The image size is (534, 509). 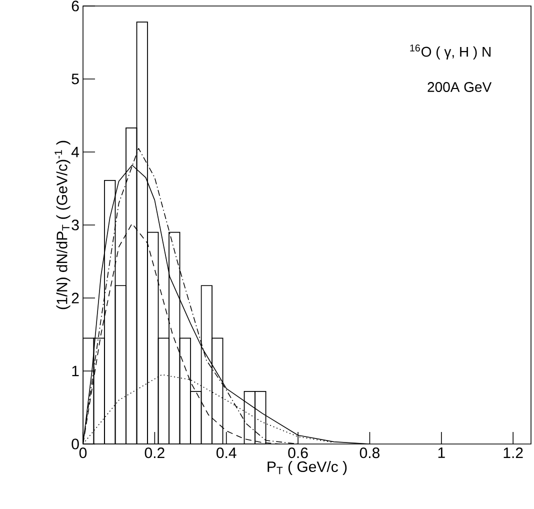 What do you see at coordinates (450, 52) in the screenshot?
I see `annotation: $^{16}$O ( γ, H ) N` at bounding box center [450, 52].